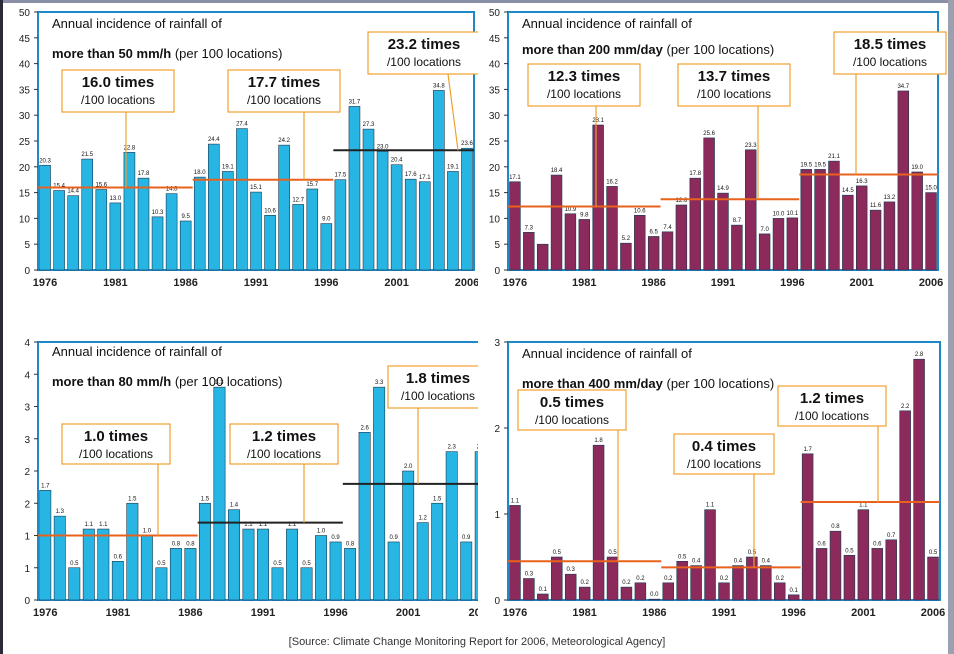 This screenshot has width=954, height=654. Describe the element at coordinates (653, 232) in the screenshot. I see `data-label-1986: 6.5` at that location.